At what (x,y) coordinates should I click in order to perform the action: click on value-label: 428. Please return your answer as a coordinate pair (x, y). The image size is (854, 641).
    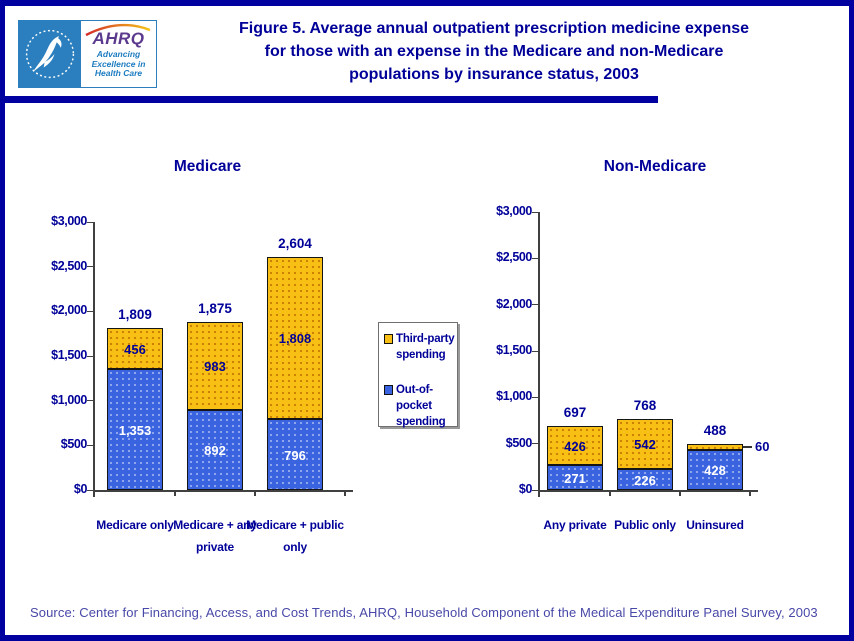
    Looking at the image, I should click on (715, 470).